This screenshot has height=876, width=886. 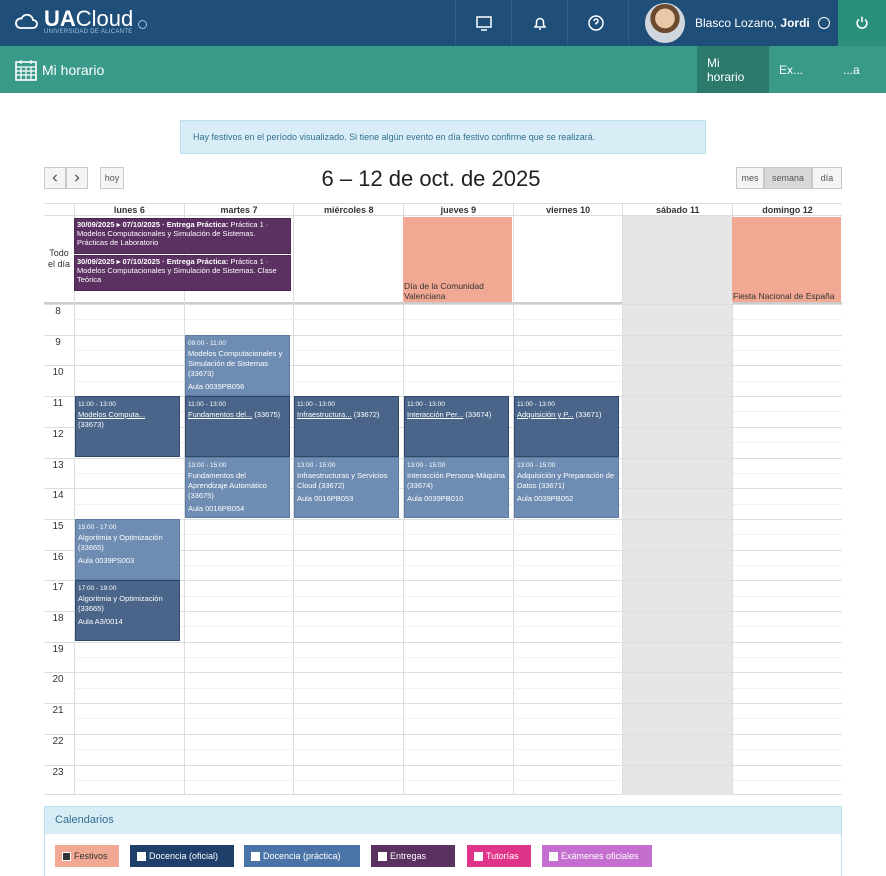 What do you see at coordinates (566, 426) in the screenshot?
I see `class-event: 11:00 - 13:00 Adquisición y P... (33671)` at bounding box center [566, 426].